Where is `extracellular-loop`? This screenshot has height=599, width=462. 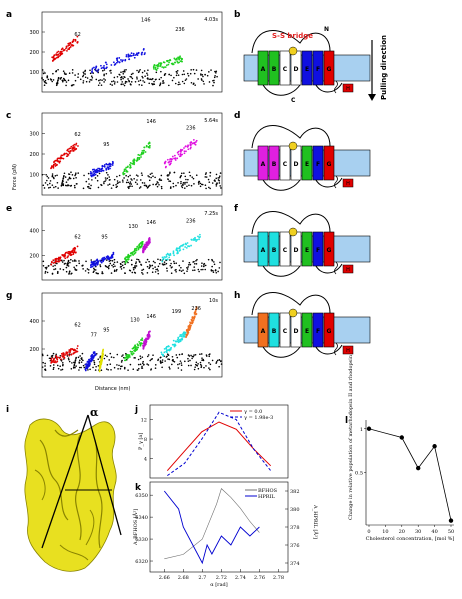 extracellular-loop is located at coordinates (291, 42).